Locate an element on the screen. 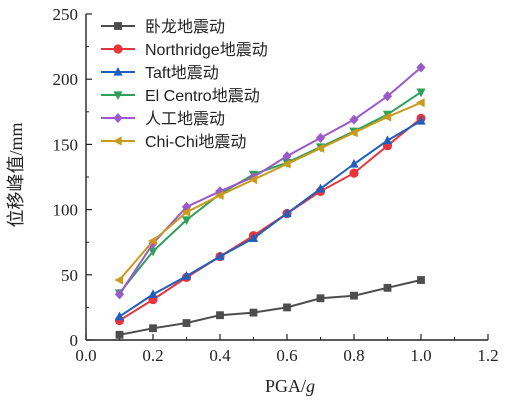 This screenshot has height=401, width=508. y-tick-label: 150 is located at coordinates (66, 144).